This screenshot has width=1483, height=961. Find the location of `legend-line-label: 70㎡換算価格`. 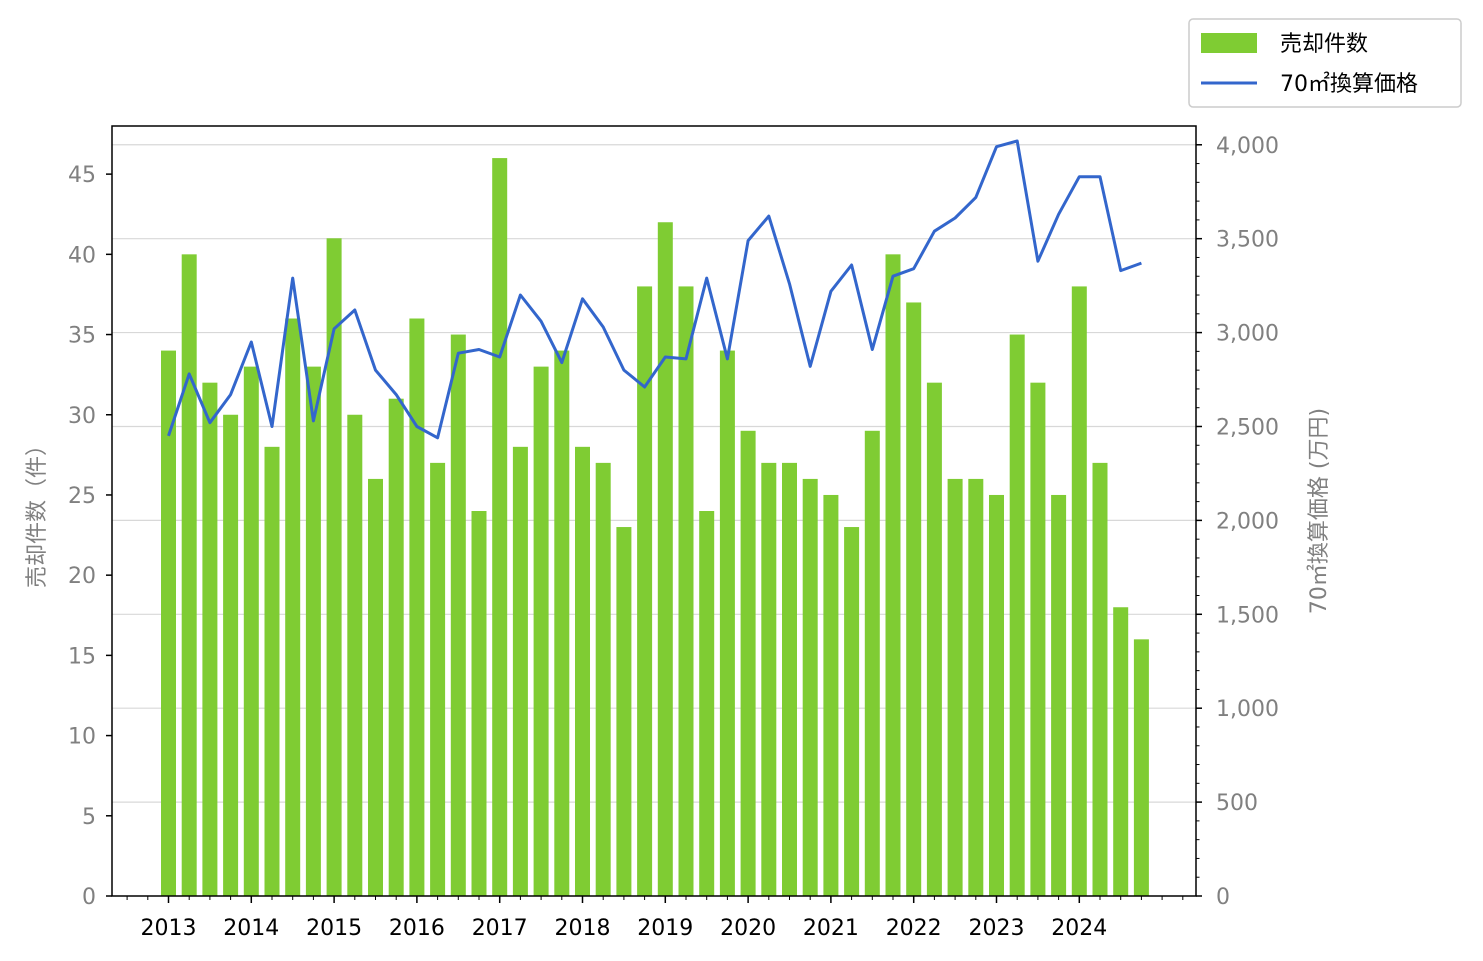

legend-line-label: 70㎡換算価格 is located at coordinates (1349, 84).